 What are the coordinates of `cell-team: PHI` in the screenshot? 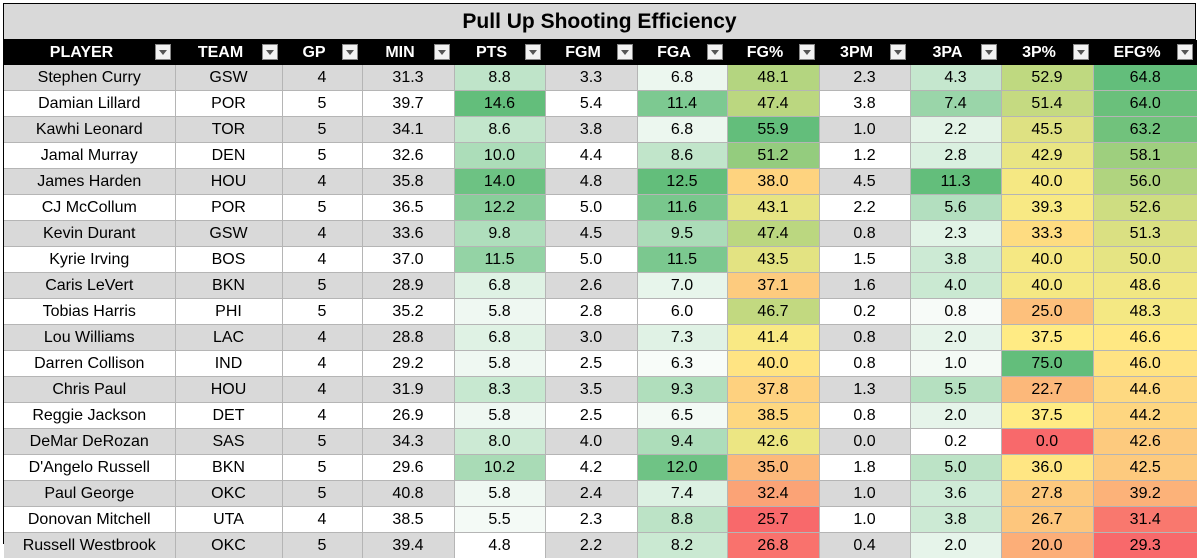 It's located at (228, 312).